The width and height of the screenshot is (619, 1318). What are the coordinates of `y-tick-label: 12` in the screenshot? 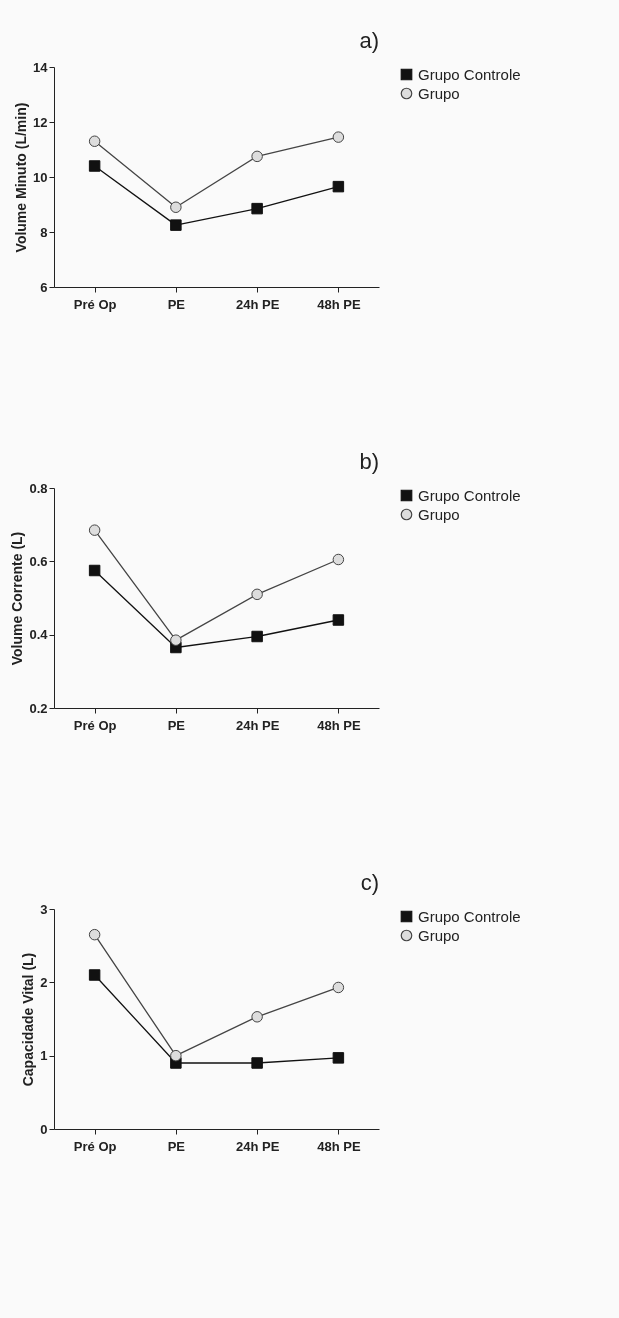 It's located at (40, 122).